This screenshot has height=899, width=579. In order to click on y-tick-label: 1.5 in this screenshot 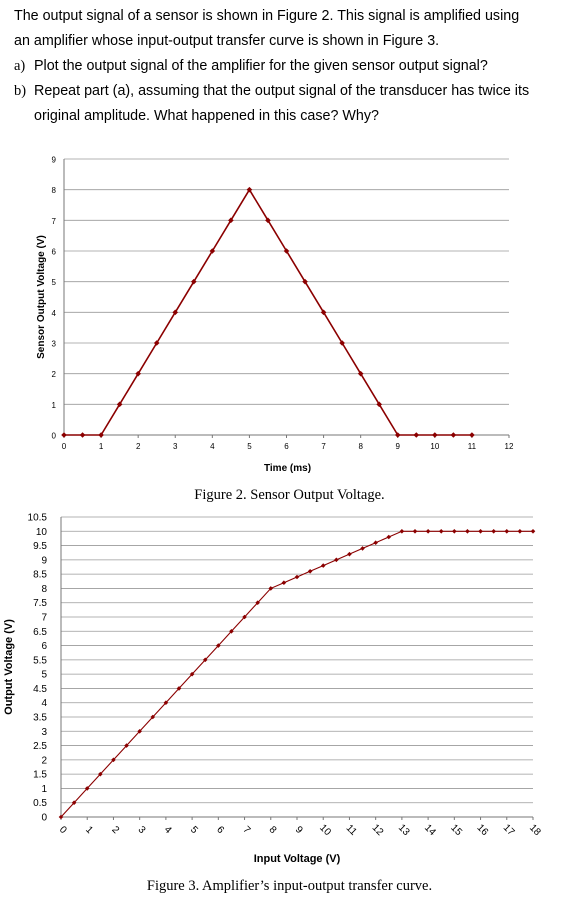, I will do `click(40, 775)`.